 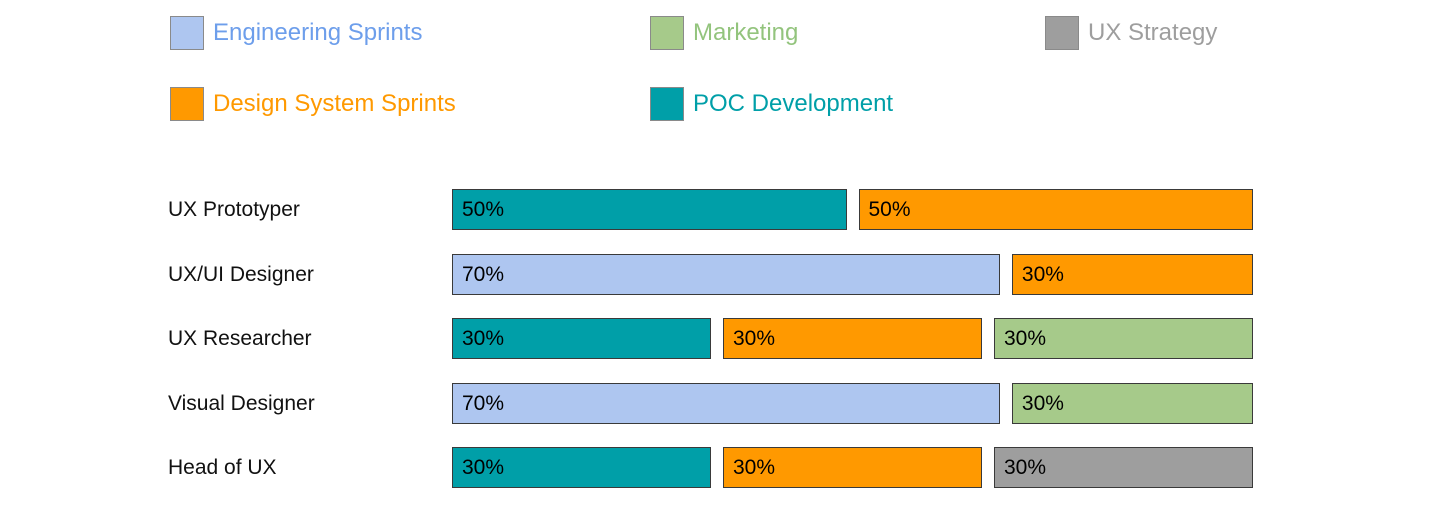 What do you see at coordinates (234, 209) in the screenshot?
I see `category-label: UX Prototyper` at bounding box center [234, 209].